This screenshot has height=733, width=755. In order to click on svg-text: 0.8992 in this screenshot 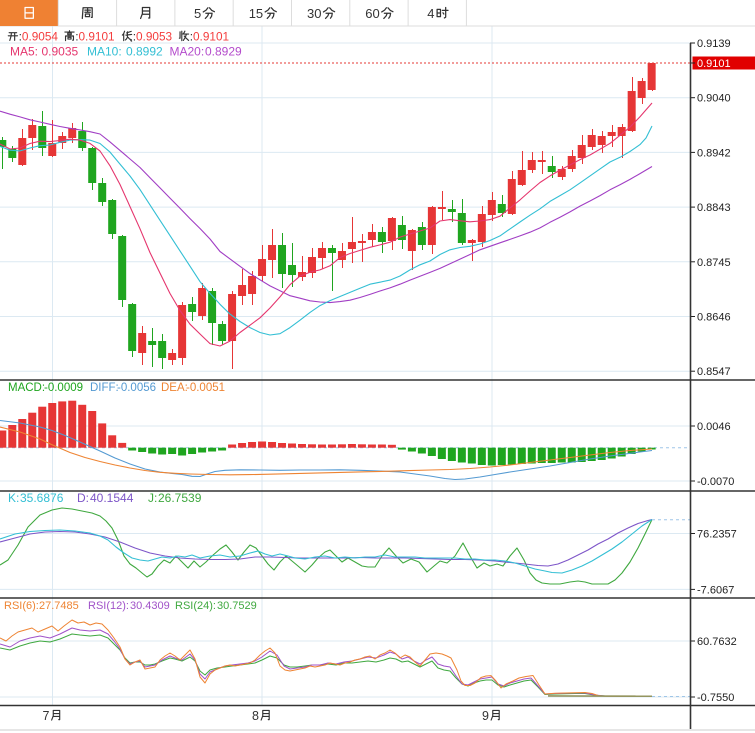, I will do `click(144, 52)`.